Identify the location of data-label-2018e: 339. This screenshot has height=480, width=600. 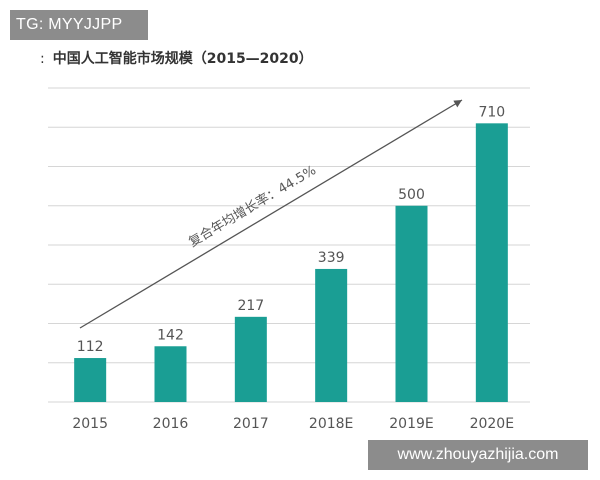
(331, 258).